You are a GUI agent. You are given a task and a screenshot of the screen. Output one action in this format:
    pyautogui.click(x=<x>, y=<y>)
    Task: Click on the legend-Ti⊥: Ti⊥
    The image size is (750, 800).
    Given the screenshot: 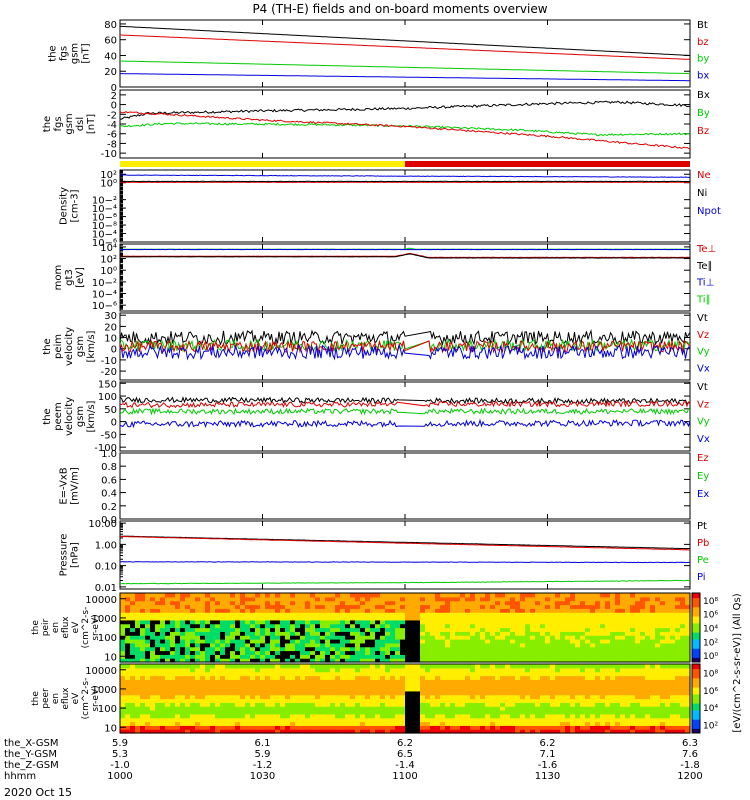 What is the action you would take?
    pyautogui.click(x=705, y=283)
    